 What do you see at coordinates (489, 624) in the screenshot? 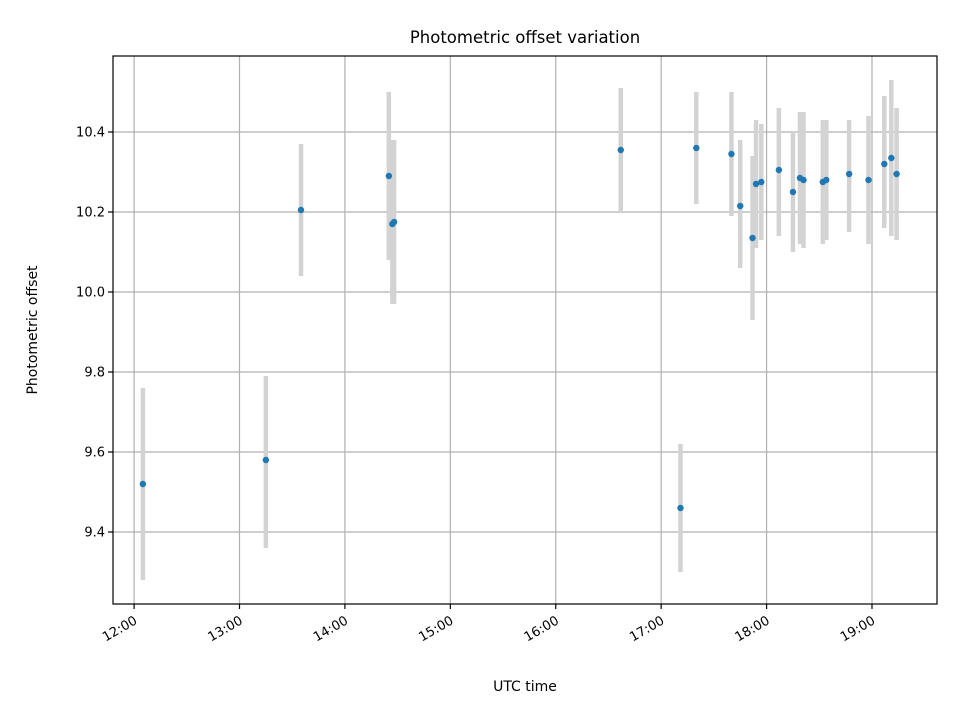
I see `x-axis-ticks: 12:00 13:00 14:00 15:00 16:00 17:00 18:00 19:00` at bounding box center [489, 624].